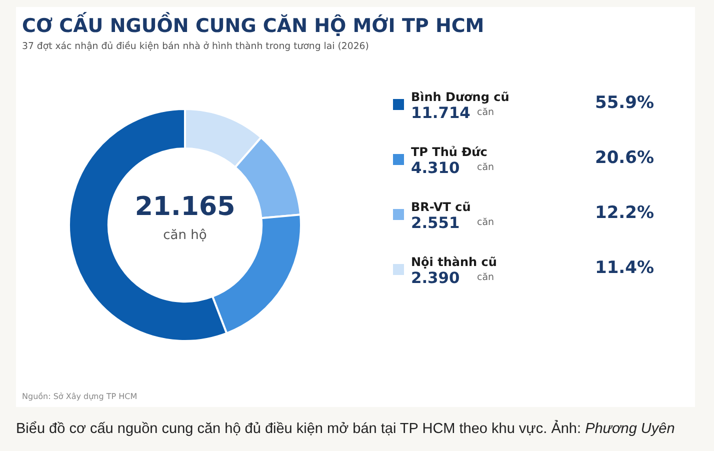 Image resolution: width=714 pixels, height=451 pixels. What do you see at coordinates (185, 236) in the screenshot?
I see `text: căn hộ` at bounding box center [185, 236].